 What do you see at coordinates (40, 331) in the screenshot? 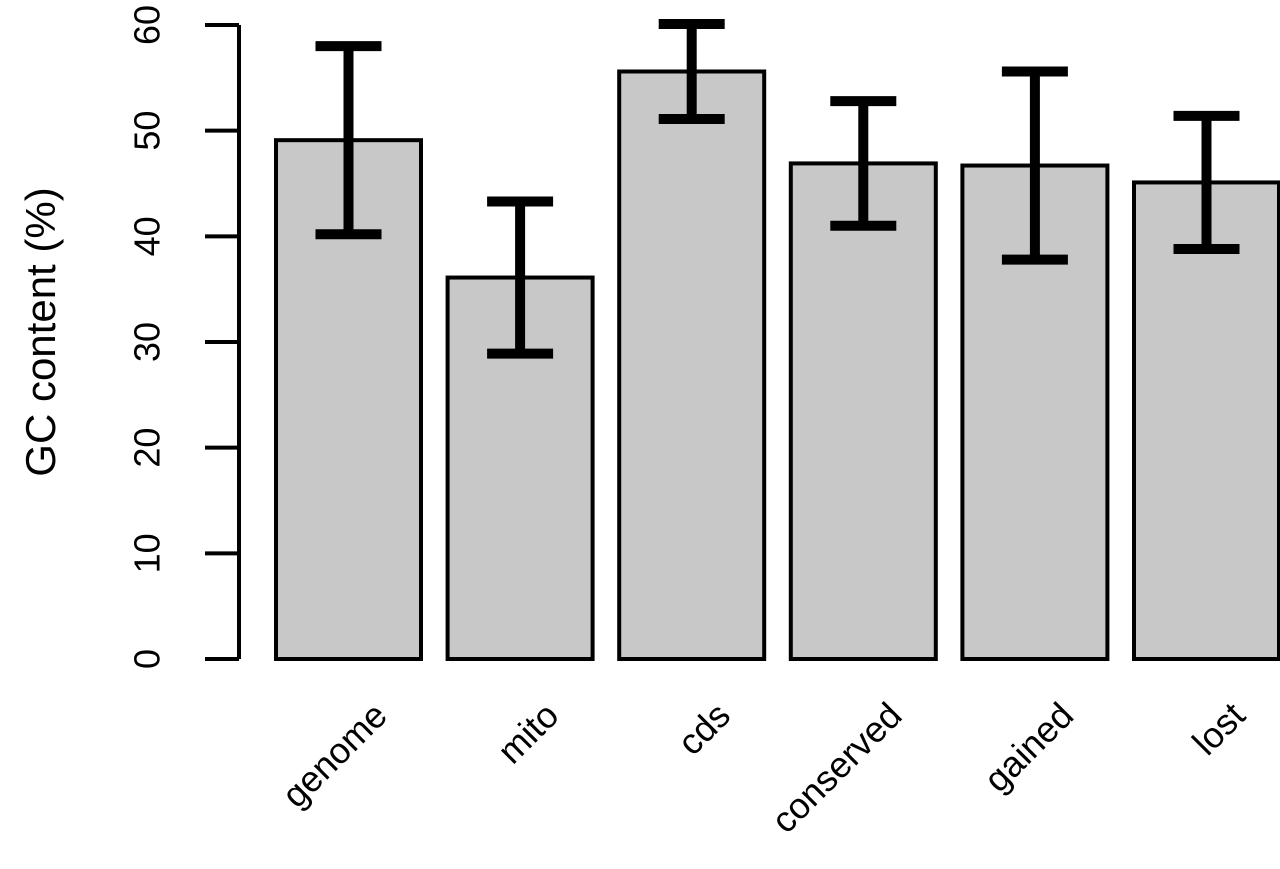
I see `y-axis-label: GC content (%)` at bounding box center [40, 331].